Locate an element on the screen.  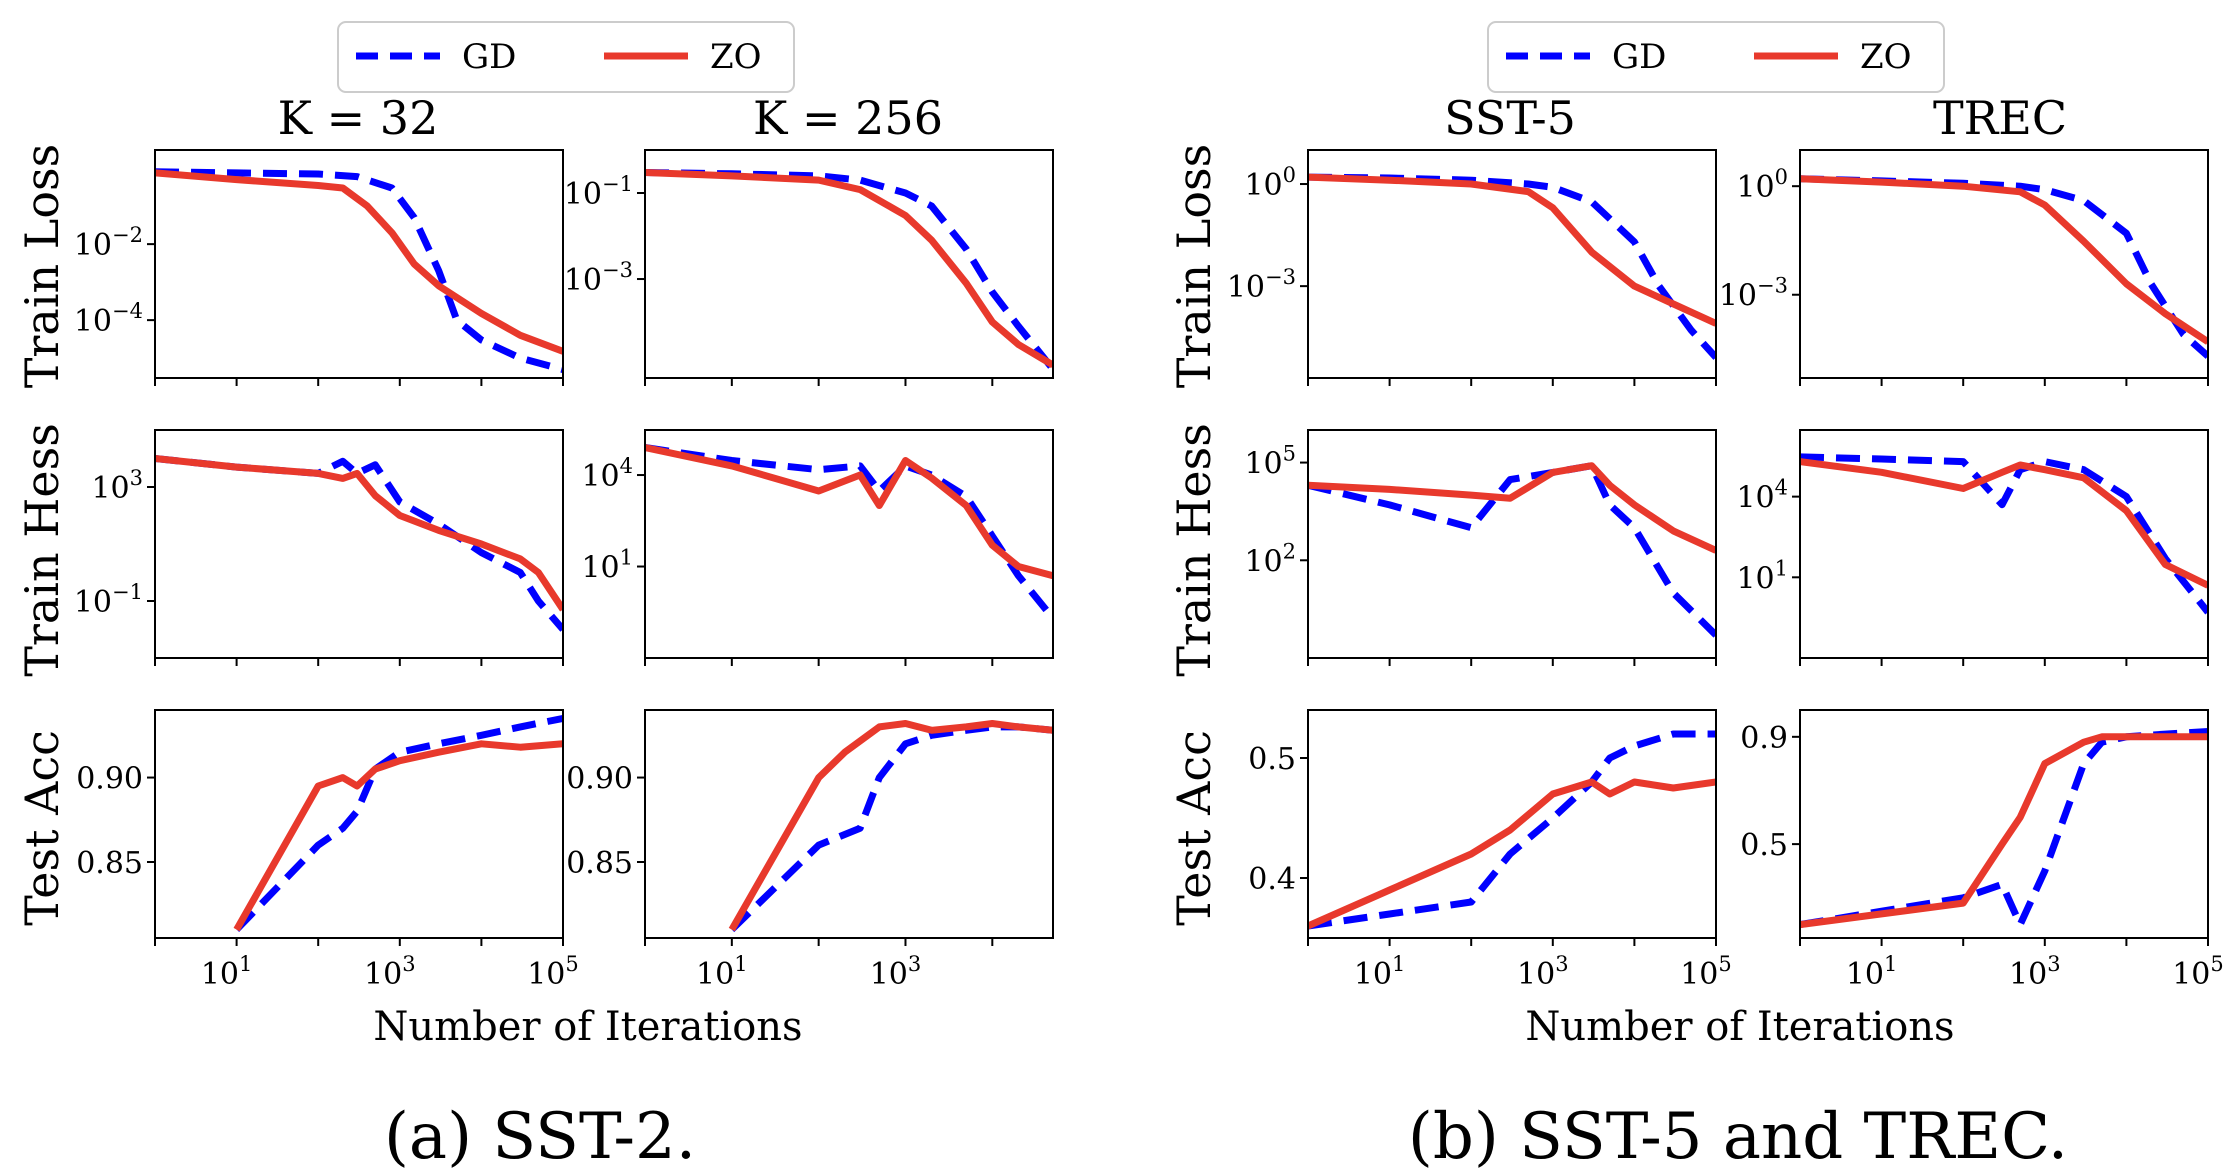
column-title-sst5: SST-5 is located at coordinates (1510, 118).